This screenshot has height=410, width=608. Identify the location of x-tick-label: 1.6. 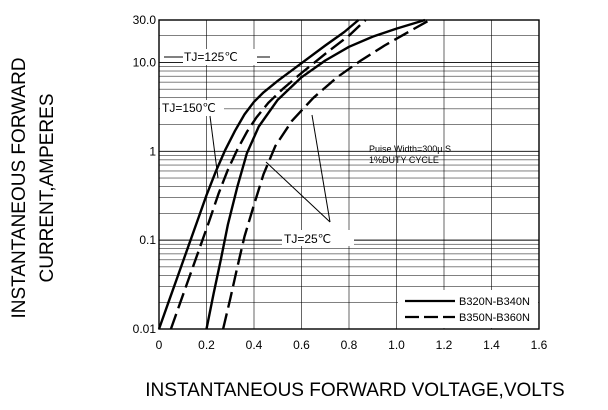
(539, 345).